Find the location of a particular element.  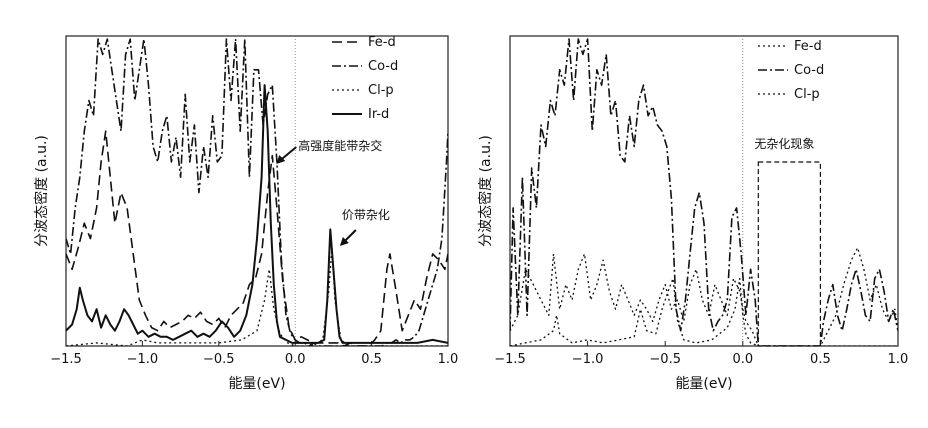

panel-2-ylabel: 分波态密度 (a.u.) is located at coordinates (485, 191).